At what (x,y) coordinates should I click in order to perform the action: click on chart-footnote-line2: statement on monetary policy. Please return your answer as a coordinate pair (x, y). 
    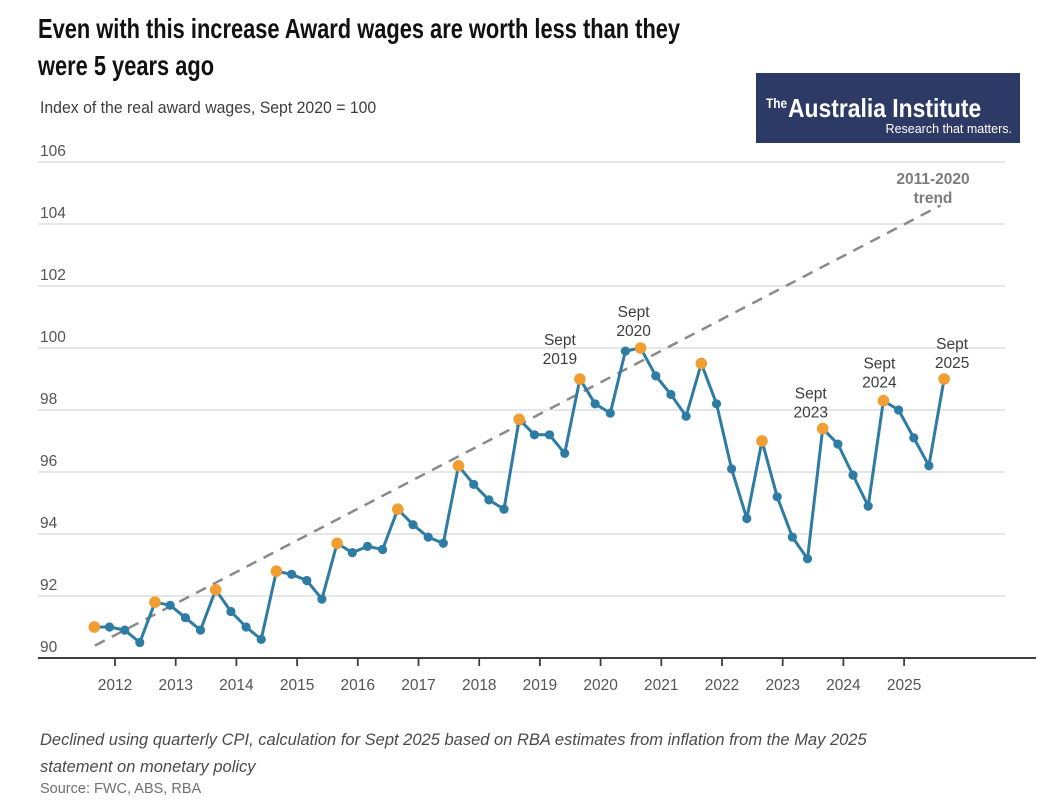
    Looking at the image, I should click on (148, 767).